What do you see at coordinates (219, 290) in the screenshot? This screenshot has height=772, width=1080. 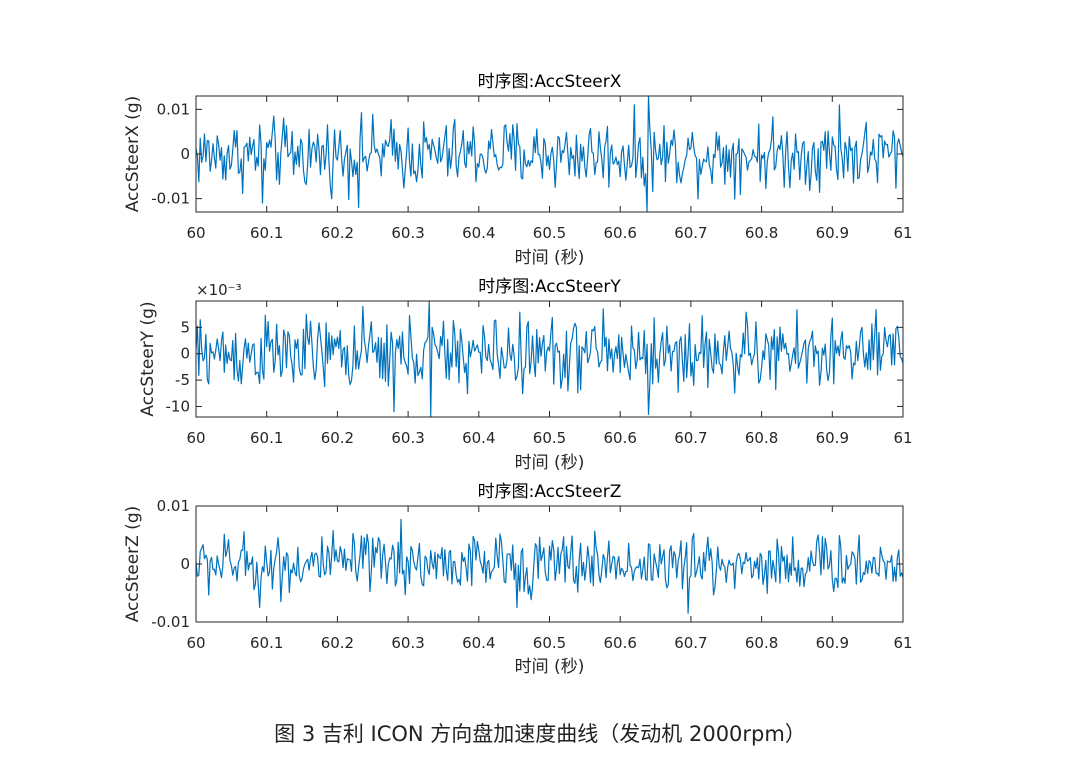 I see `y-exponent-label: ×10⁻³` at bounding box center [219, 290].